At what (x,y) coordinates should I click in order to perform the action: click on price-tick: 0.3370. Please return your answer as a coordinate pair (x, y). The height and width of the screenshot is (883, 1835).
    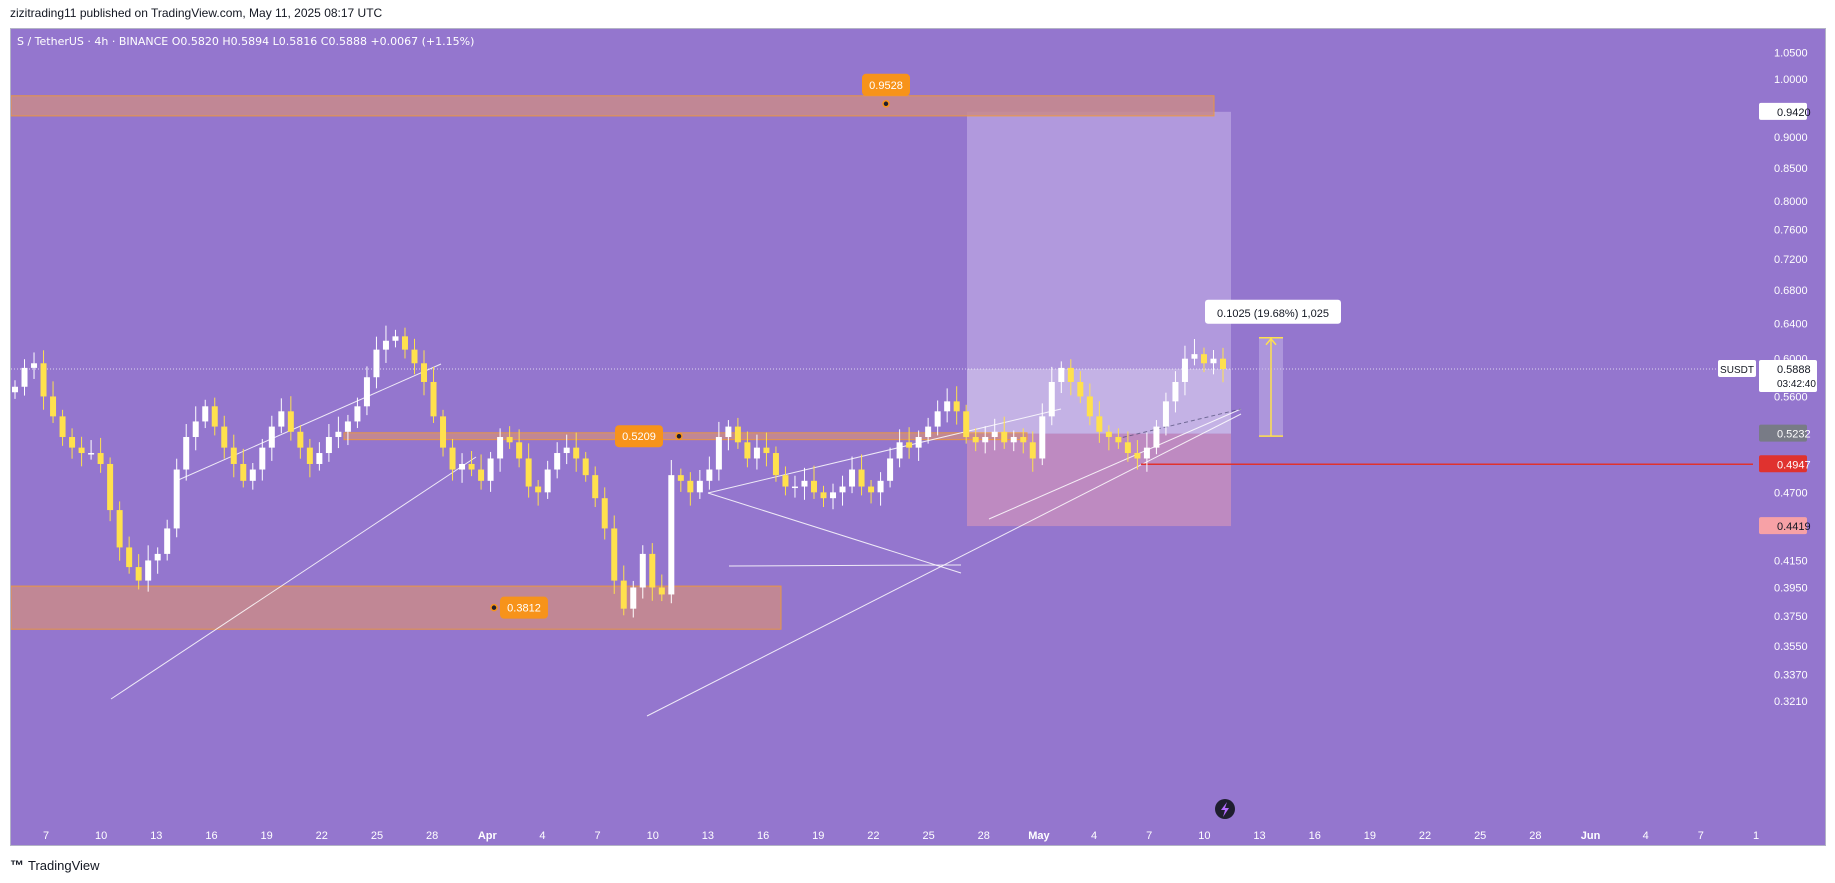
    Looking at the image, I should click on (1791, 675).